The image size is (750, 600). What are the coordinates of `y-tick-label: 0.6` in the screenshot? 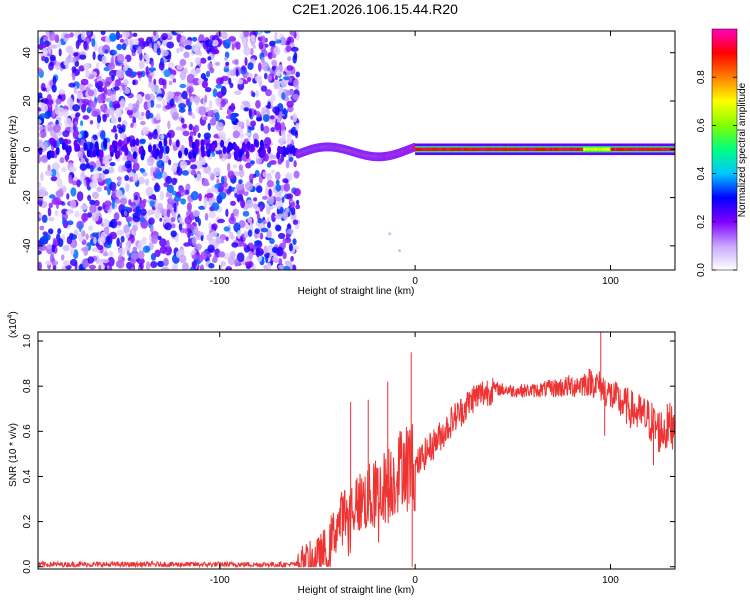 It's located at (27, 431).